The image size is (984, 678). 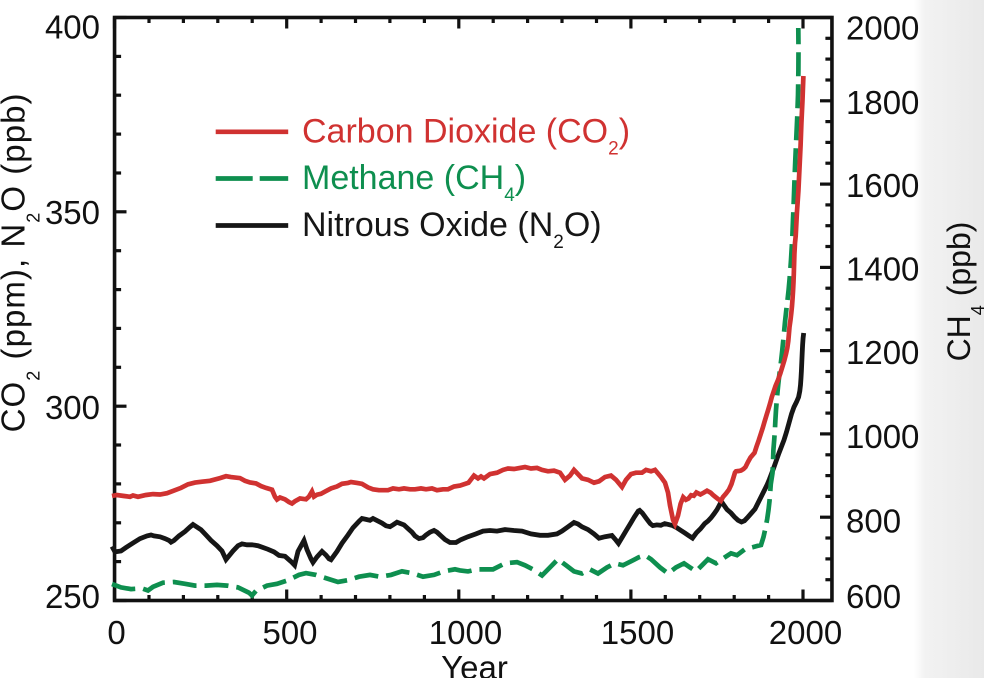 I want to click on svg-text: 250, so click(x=72, y=596).